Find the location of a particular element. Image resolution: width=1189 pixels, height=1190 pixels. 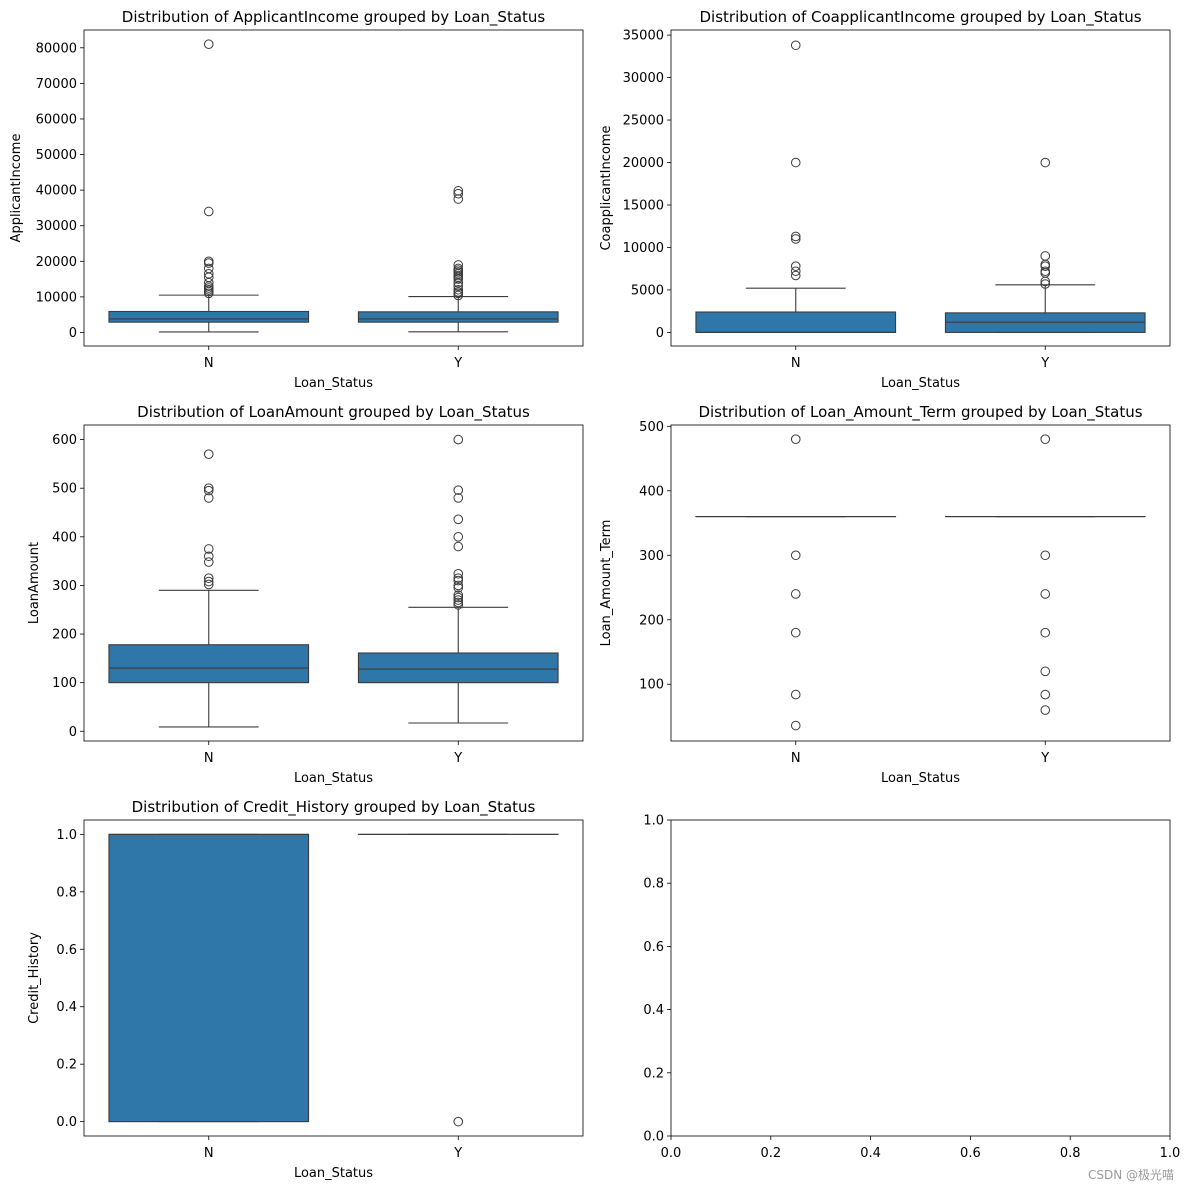

y-tick-label: 25000 is located at coordinates (643, 121).